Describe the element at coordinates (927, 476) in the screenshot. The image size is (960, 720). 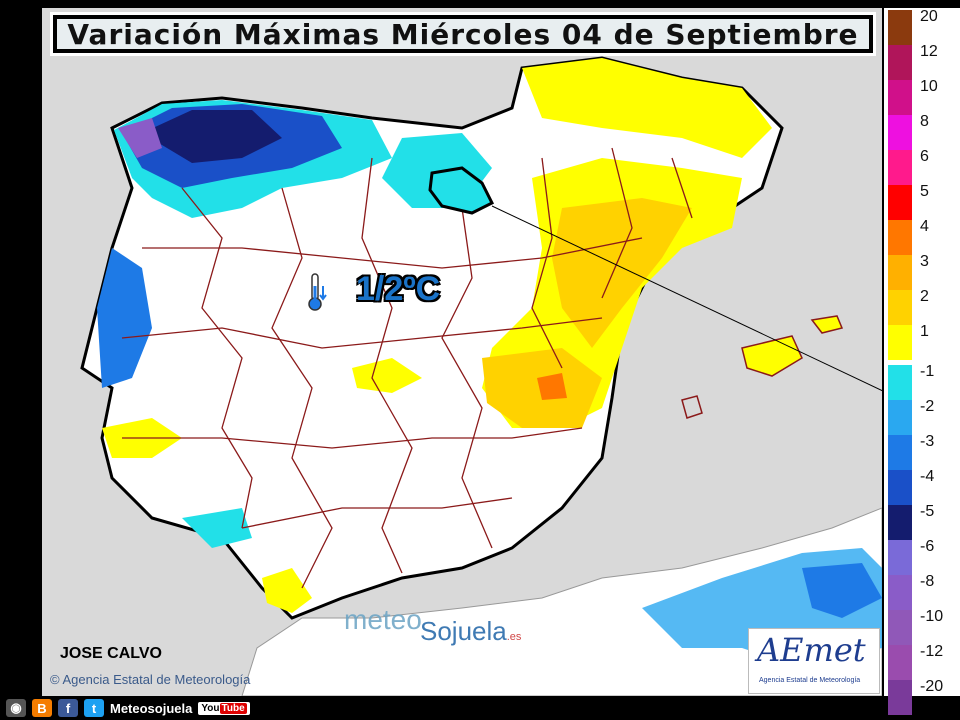
I see `legend-label: -4` at that location.